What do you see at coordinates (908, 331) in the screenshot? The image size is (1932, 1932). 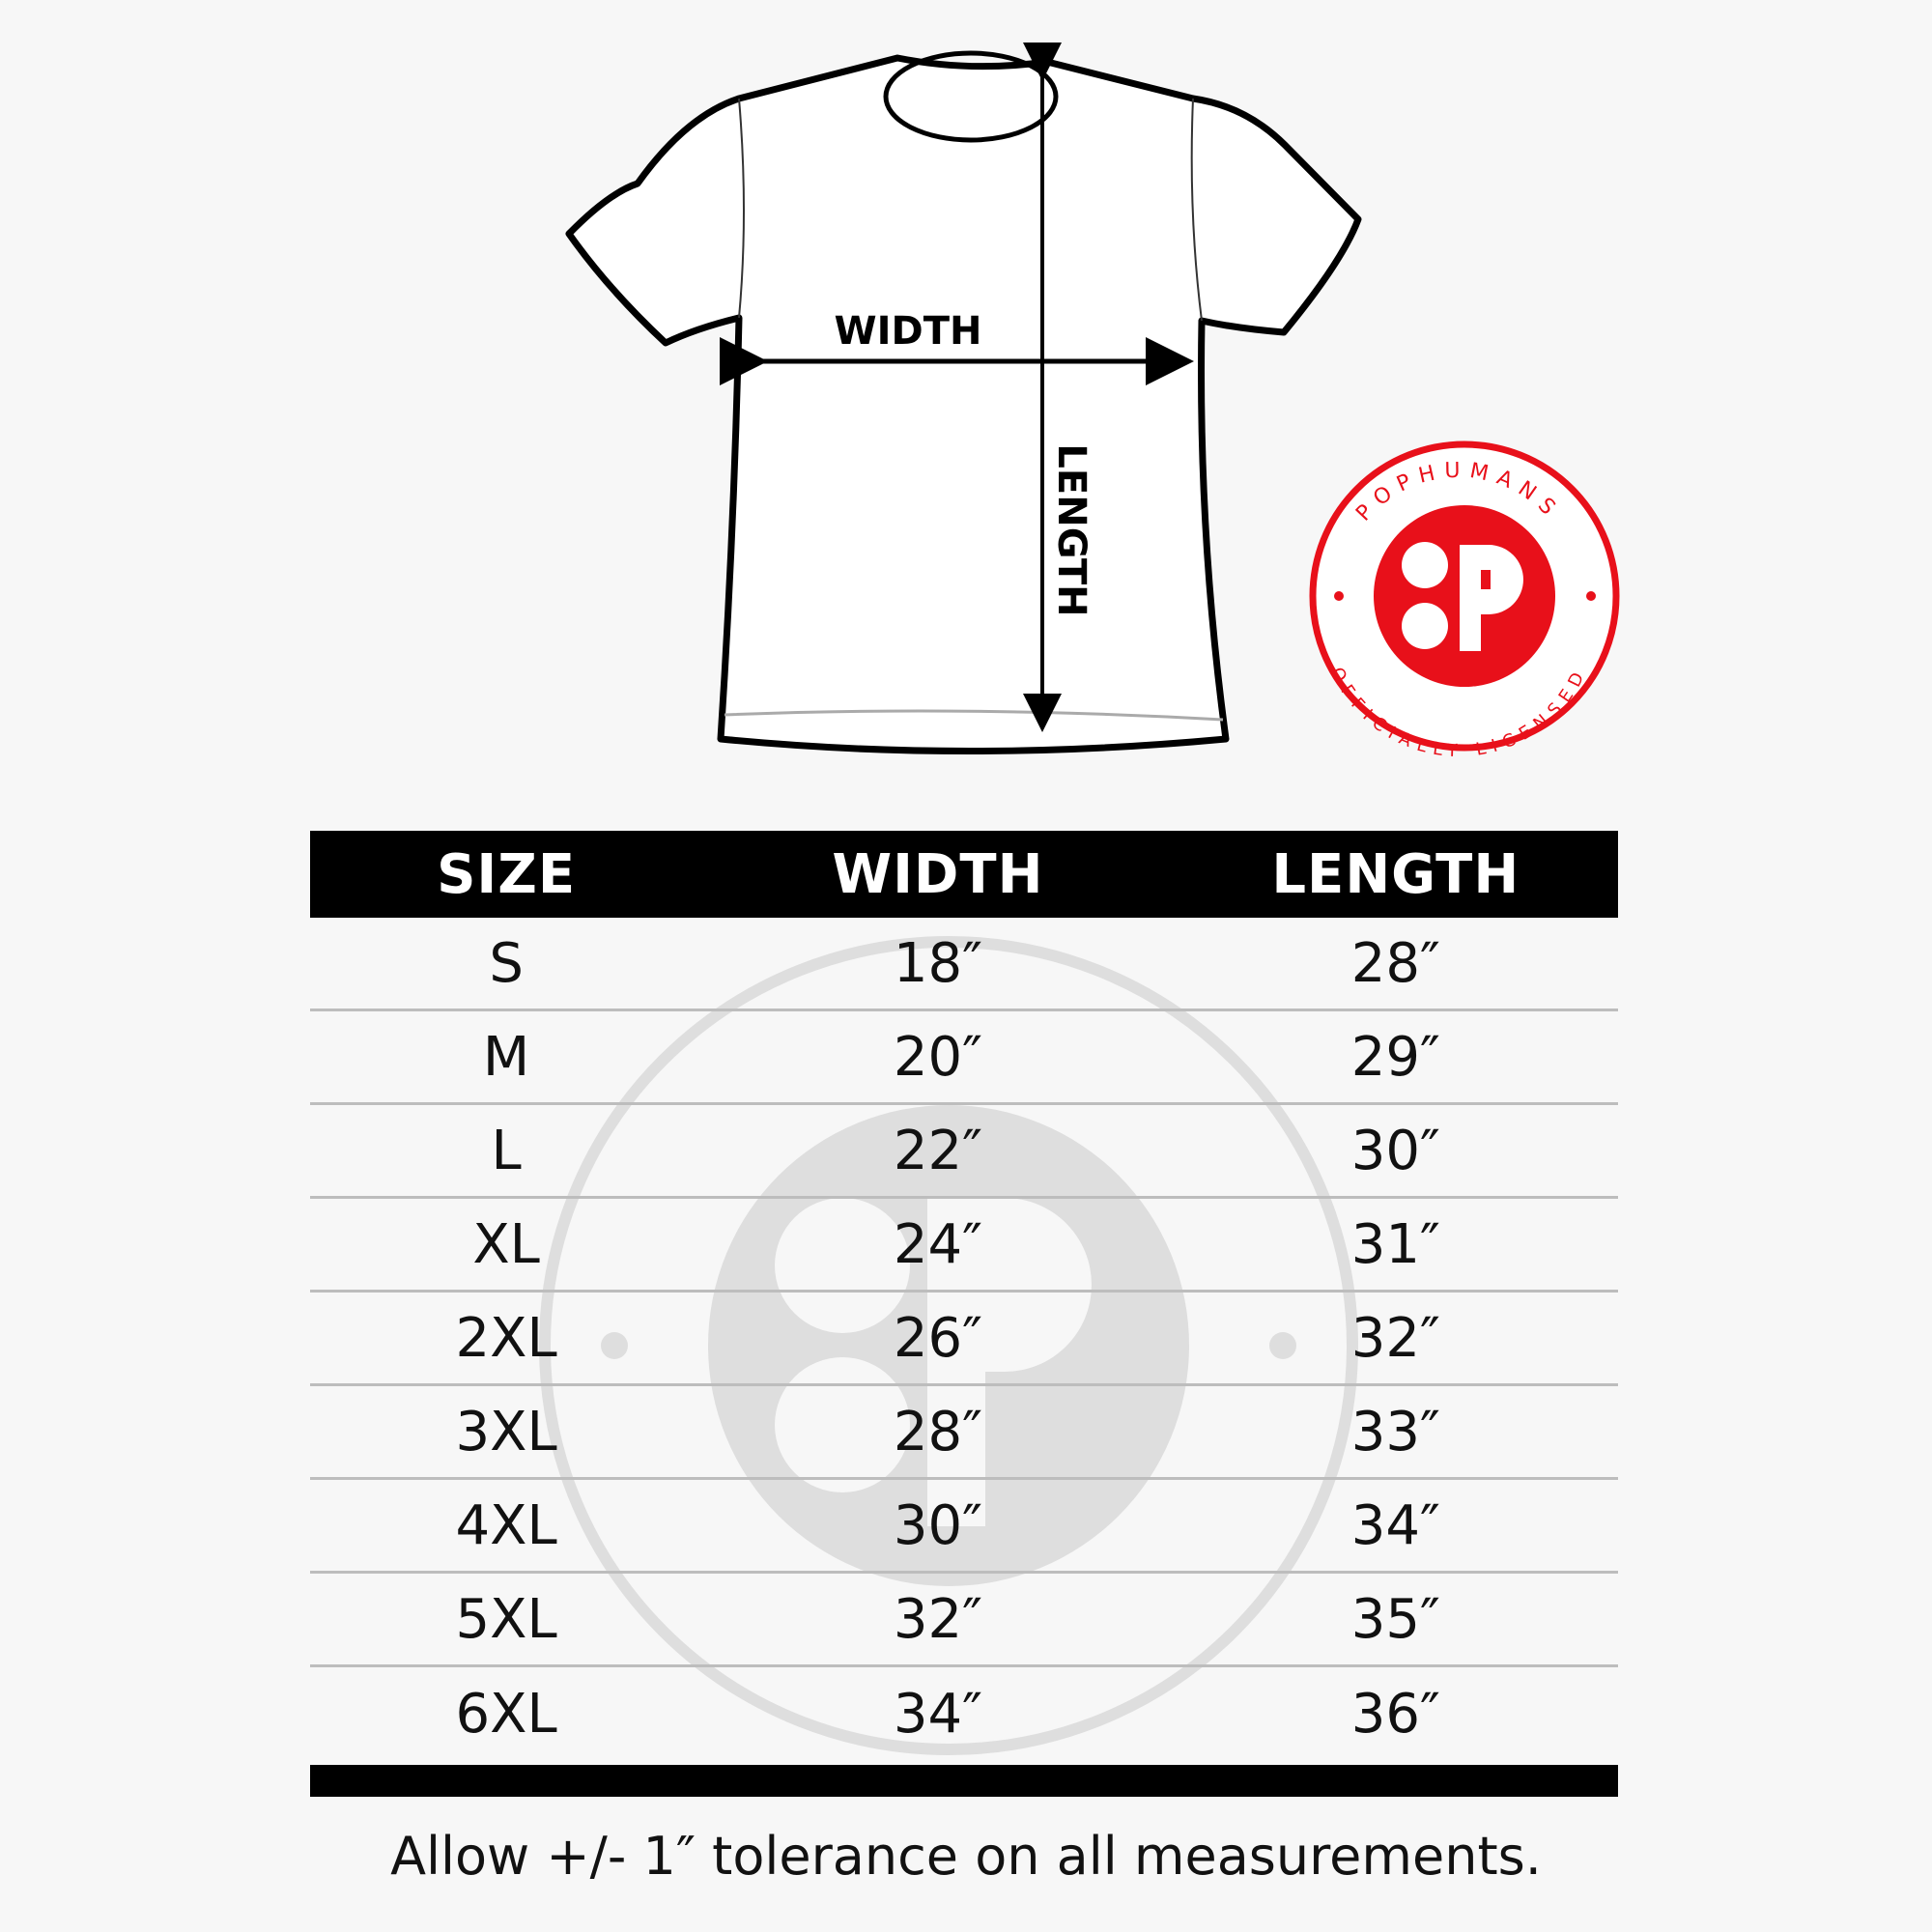 I see `width-label: WIDTH` at bounding box center [908, 331].